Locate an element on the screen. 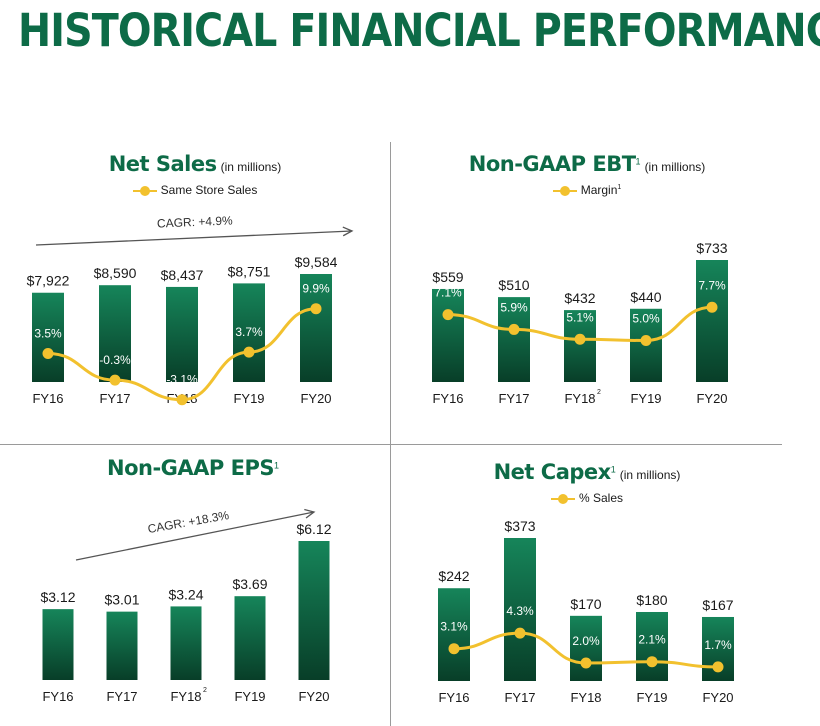  net-sales-category-label-0: FY16 is located at coordinates (47, 398).